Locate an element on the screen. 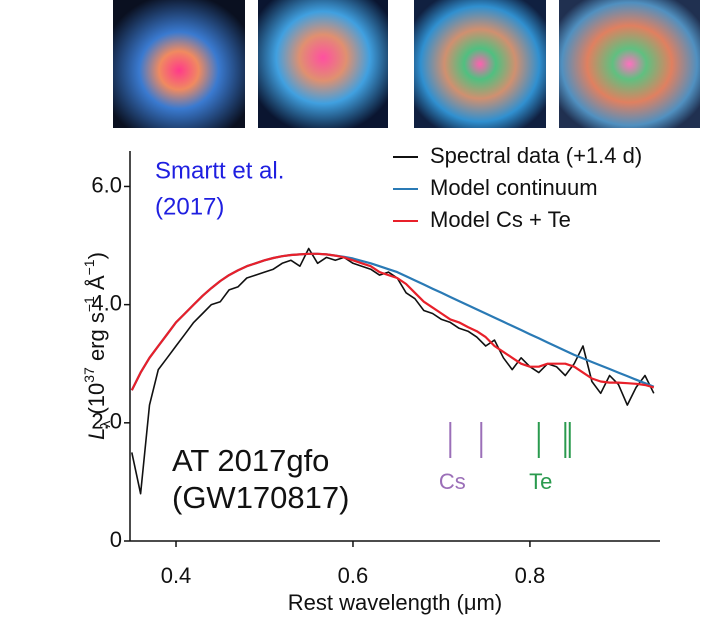 The width and height of the screenshot is (713, 619). y-tick-label: 0 is located at coordinates (116, 539).